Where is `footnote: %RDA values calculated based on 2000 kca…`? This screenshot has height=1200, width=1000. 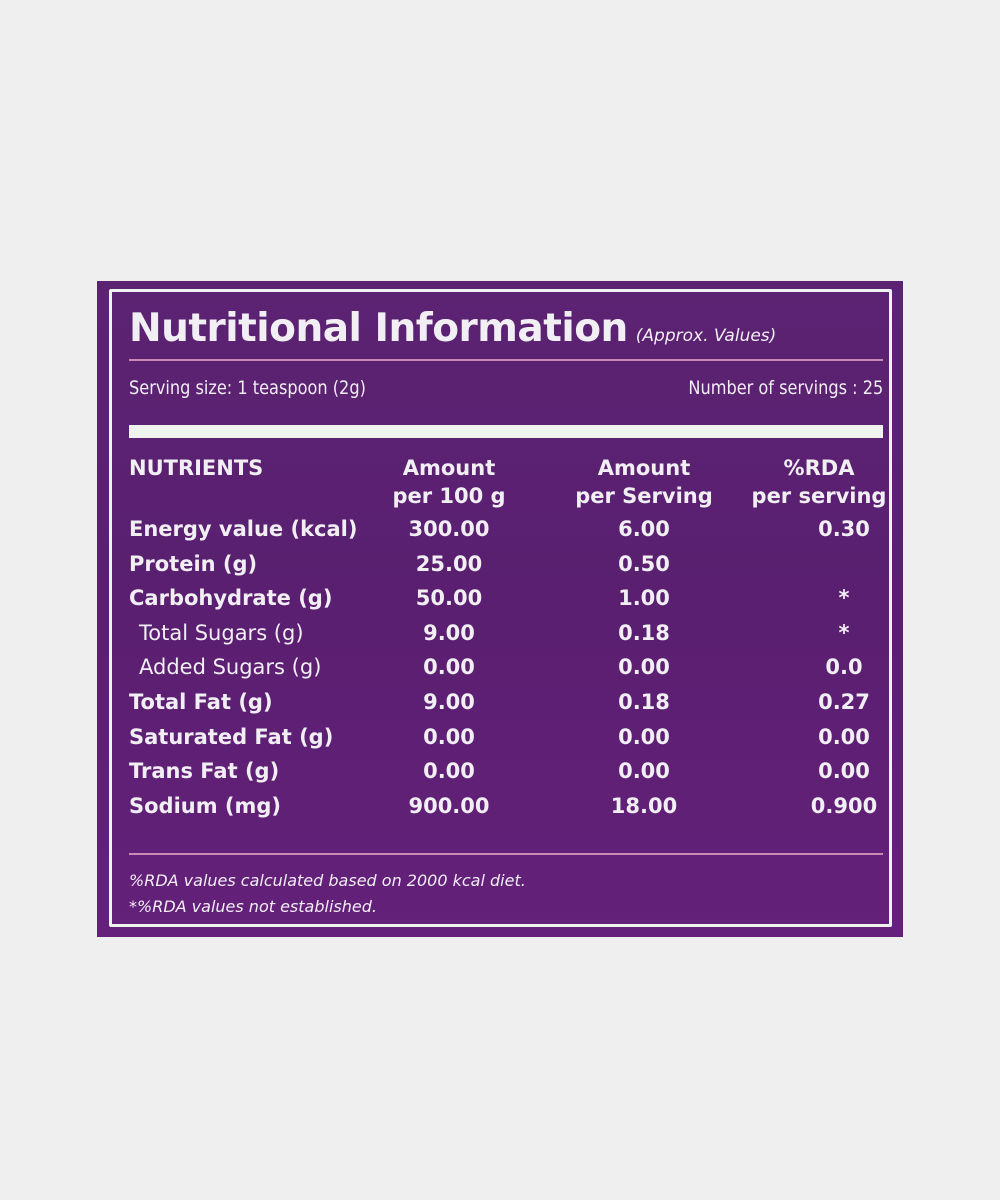
footnote: %RDA values calculated based on 2000 kca… is located at coordinates (327, 880).